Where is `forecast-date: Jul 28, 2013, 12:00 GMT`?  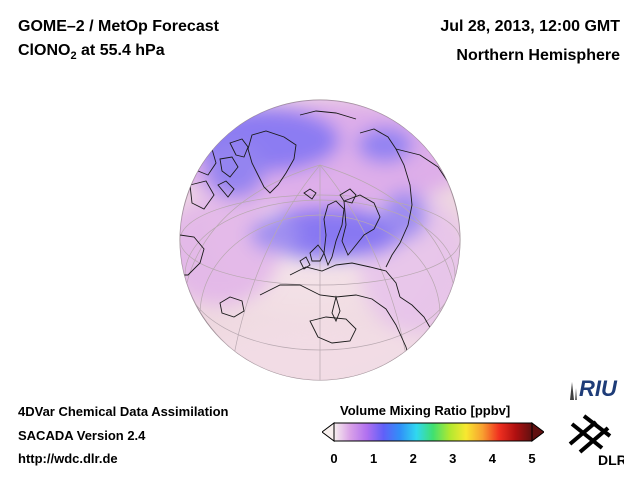
forecast-date: Jul 28, 2013, 12:00 GMT is located at coordinates (530, 26).